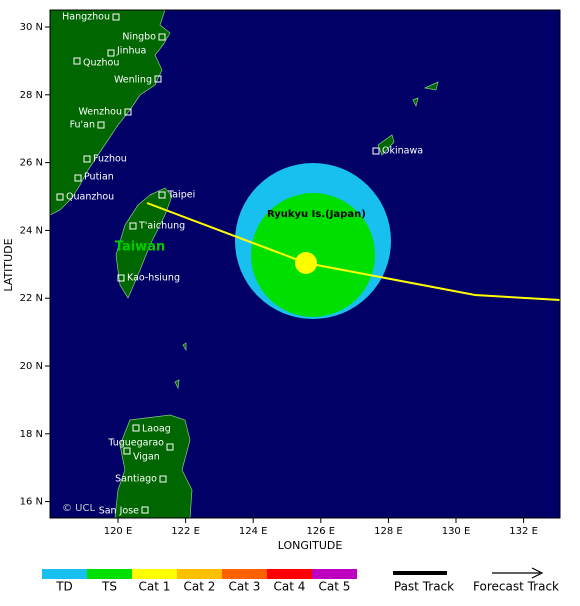 This screenshot has width=580, height=606. I want to click on legend-label: Past Track, so click(424, 587).